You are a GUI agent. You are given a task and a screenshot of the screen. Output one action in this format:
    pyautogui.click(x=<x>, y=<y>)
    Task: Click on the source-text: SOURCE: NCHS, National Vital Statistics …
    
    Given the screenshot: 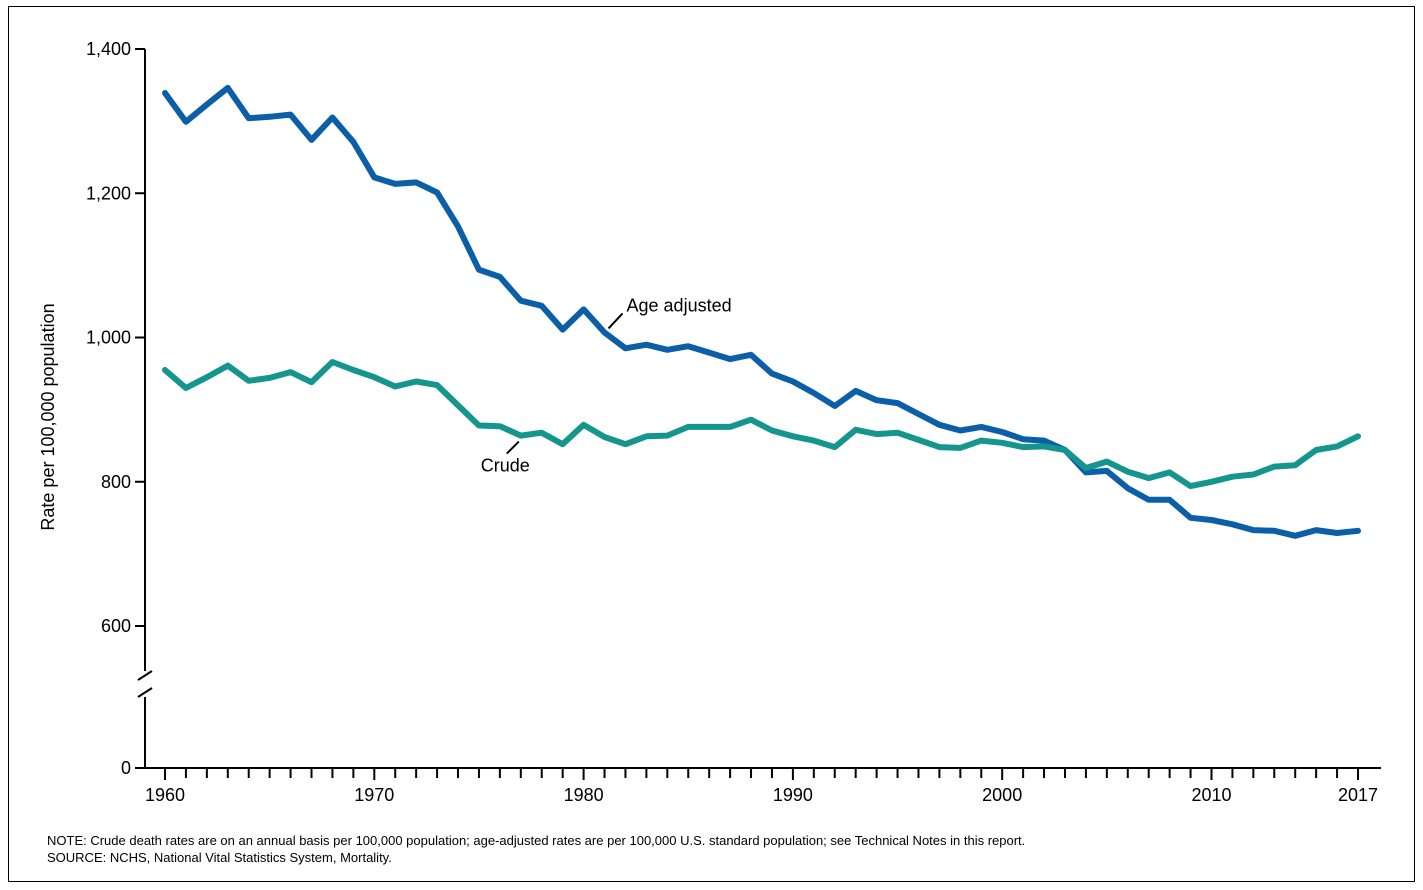 What is the action you would take?
    pyautogui.click(x=219, y=857)
    